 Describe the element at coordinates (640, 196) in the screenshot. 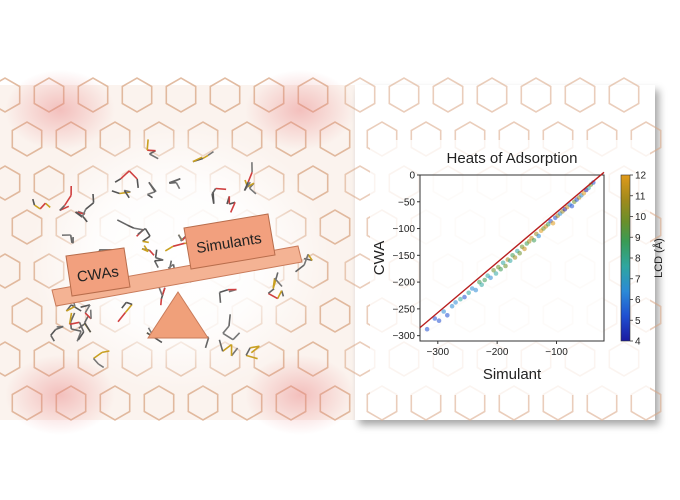

I see `colorbar-tick-label: 11` at that location.